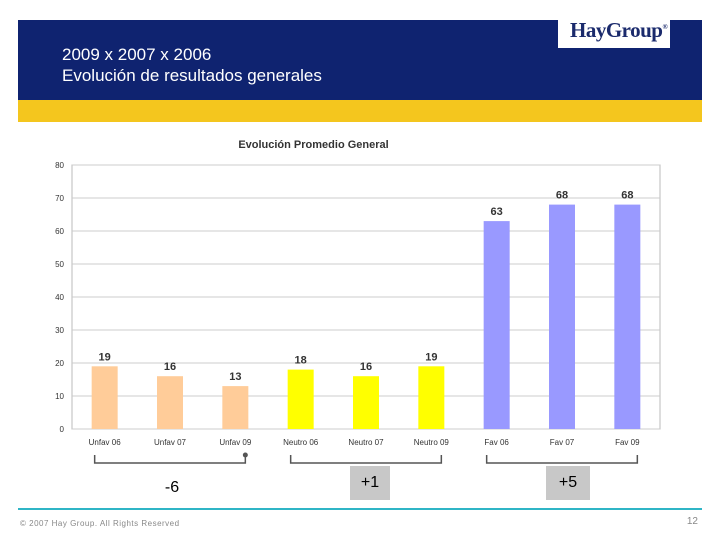 The width and height of the screenshot is (720, 540). Describe the element at coordinates (59, 198) in the screenshot. I see `y-tick-label: 70` at that location.